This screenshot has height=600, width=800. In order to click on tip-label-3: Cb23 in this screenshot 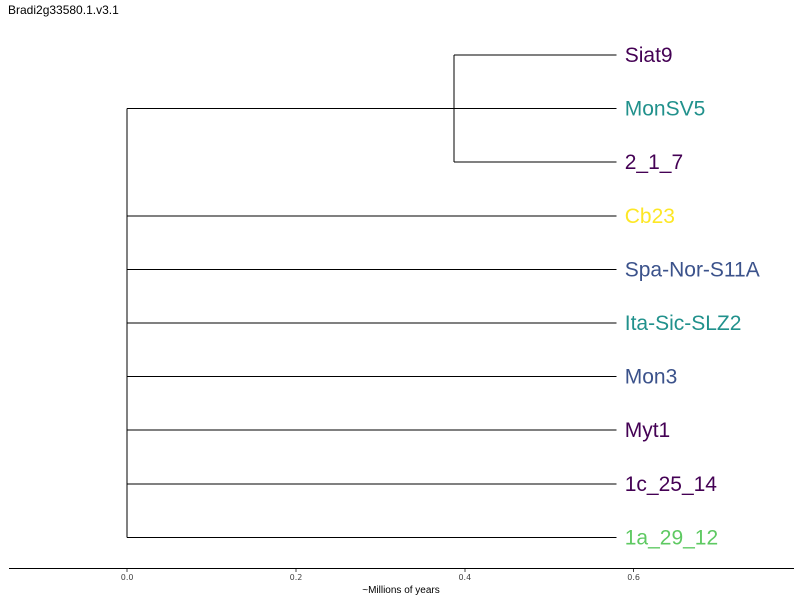, I will do `click(650, 216)`.